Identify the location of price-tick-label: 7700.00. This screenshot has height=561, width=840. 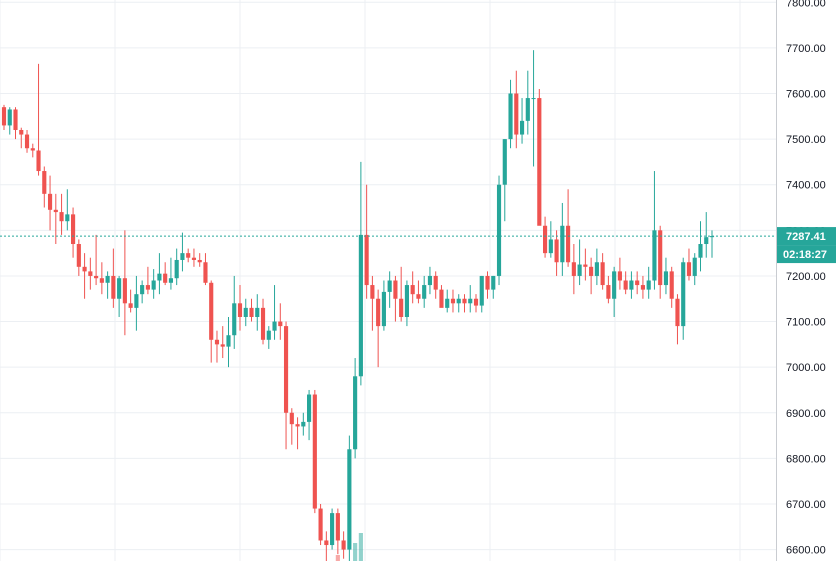
(806, 49).